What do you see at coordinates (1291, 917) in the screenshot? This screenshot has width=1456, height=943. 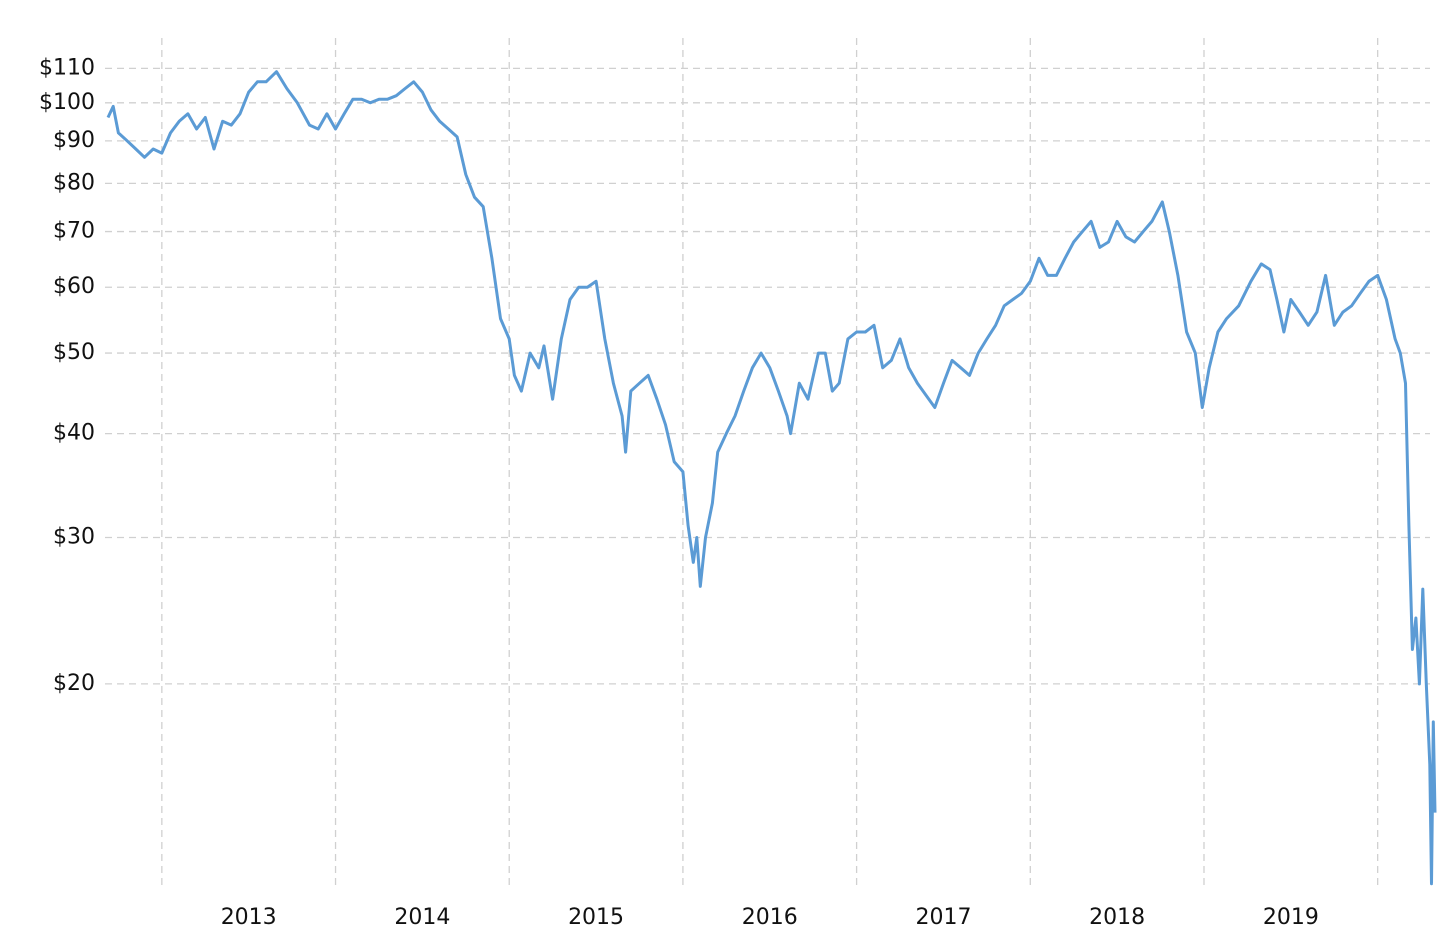 I see `x-tick-label: 2019` at bounding box center [1291, 917].